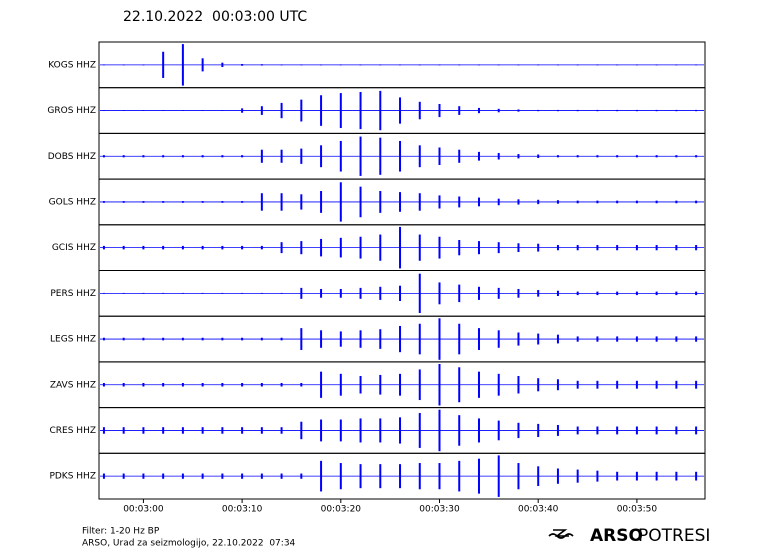  What do you see at coordinates (341, 510) in the screenshot?
I see `x-tick-label: 00:03:20` at bounding box center [341, 510].